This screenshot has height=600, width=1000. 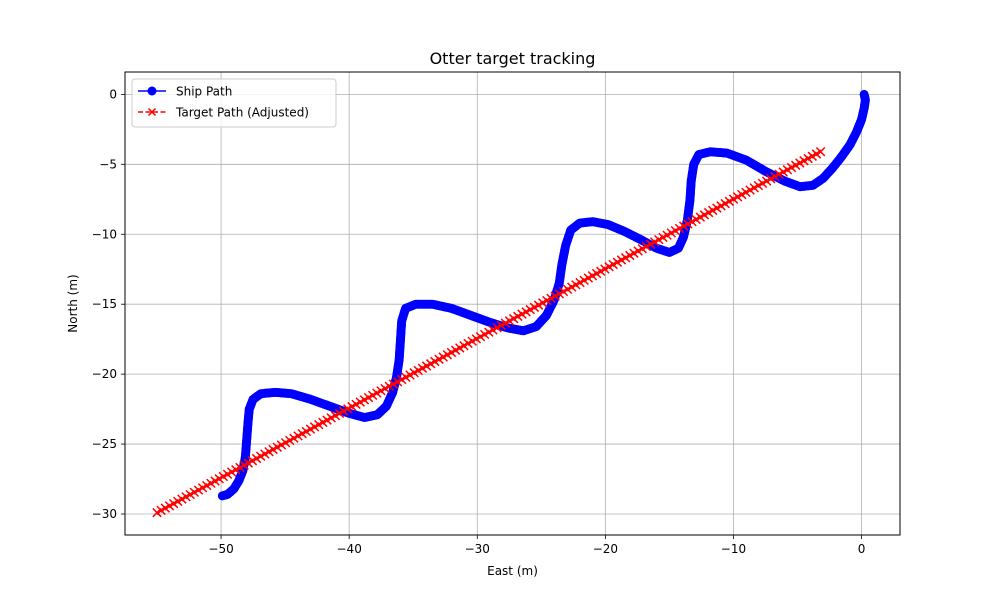 What do you see at coordinates (113, 94) in the screenshot?
I see `y-tick-label: 0` at bounding box center [113, 94].